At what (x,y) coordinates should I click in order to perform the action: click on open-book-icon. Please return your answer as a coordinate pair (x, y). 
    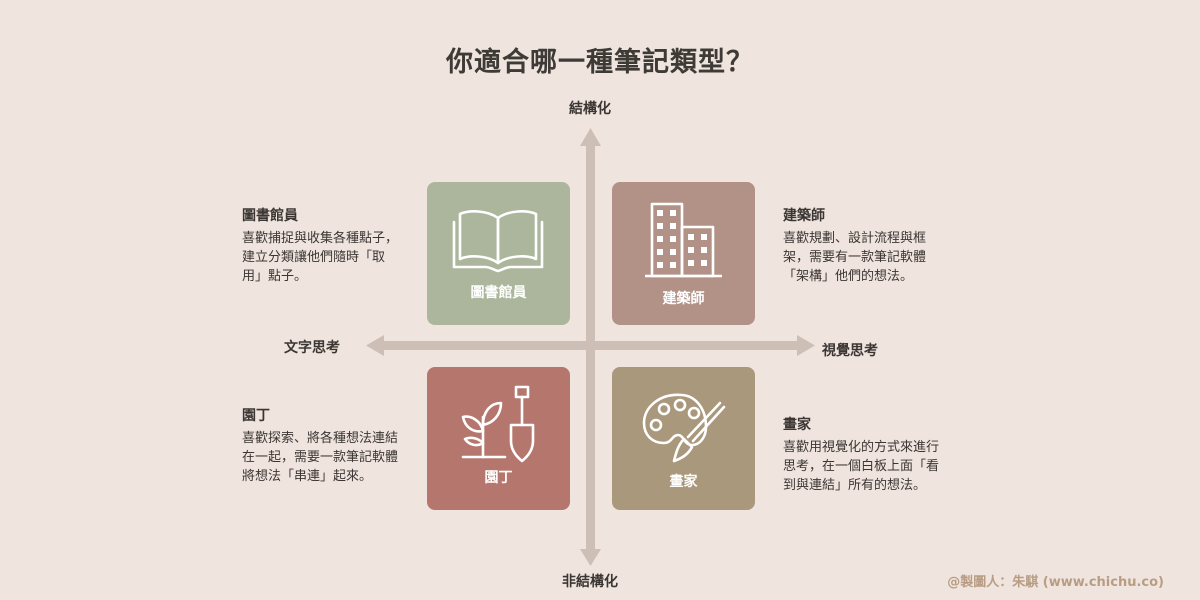
    Looking at the image, I should click on (498, 241).